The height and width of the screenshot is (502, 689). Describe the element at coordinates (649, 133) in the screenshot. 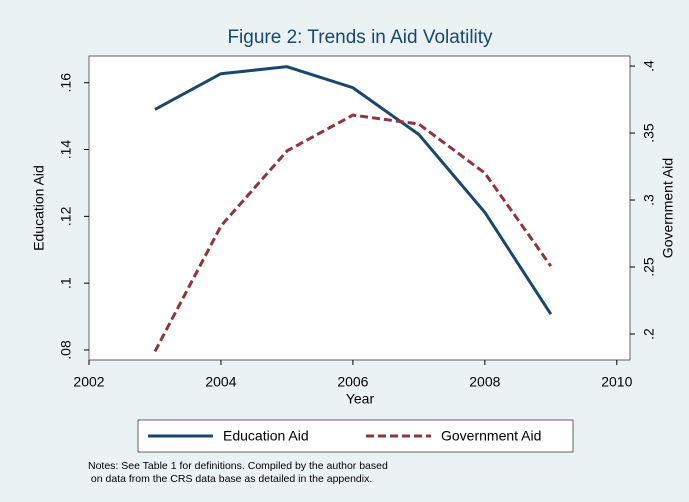

I see `y2-tick-label: .35` at that location.